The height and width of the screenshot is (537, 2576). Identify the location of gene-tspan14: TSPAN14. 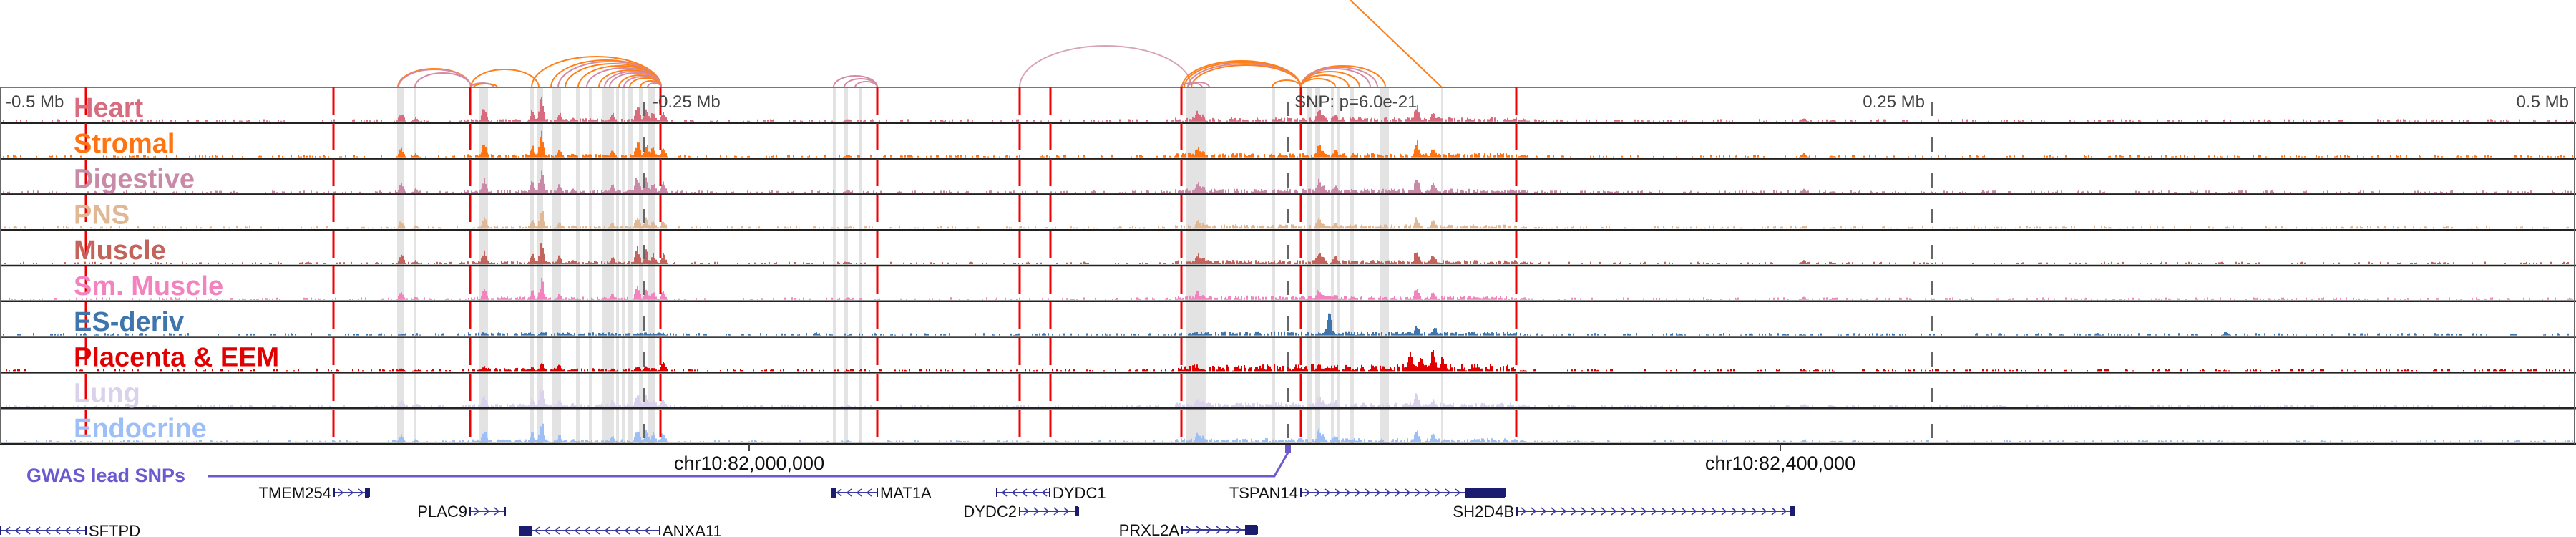
(1367, 493).